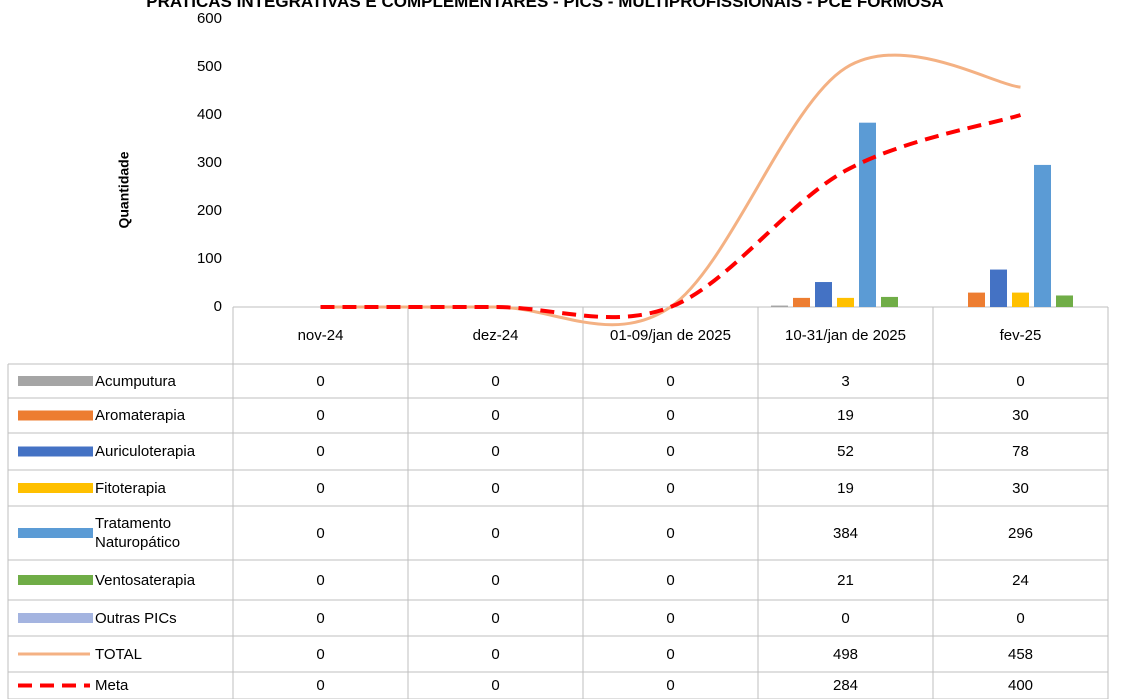 Image resolution: width=1123 pixels, height=699 pixels. I want to click on legend-label: Outras PICs, so click(136, 618).